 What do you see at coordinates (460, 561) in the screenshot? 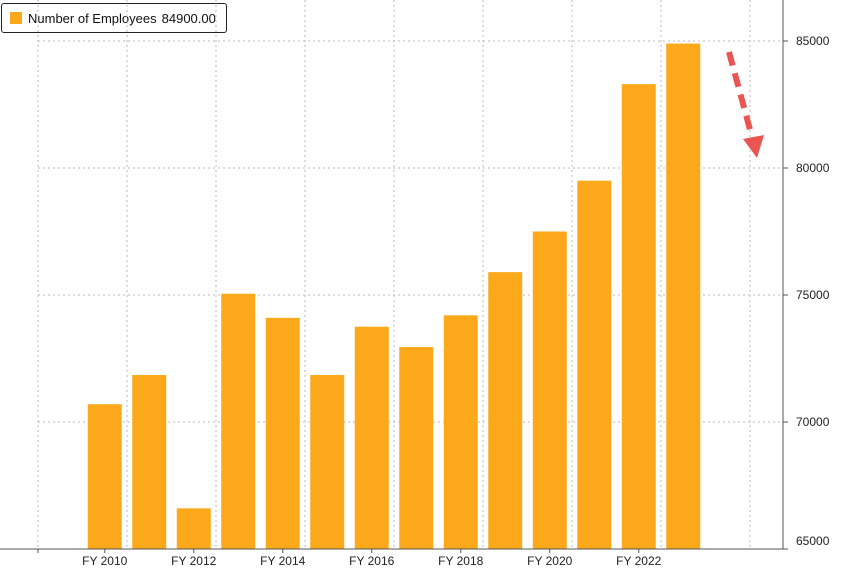
I see `x-tick-label: FY 2018` at bounding box center [460, 561].